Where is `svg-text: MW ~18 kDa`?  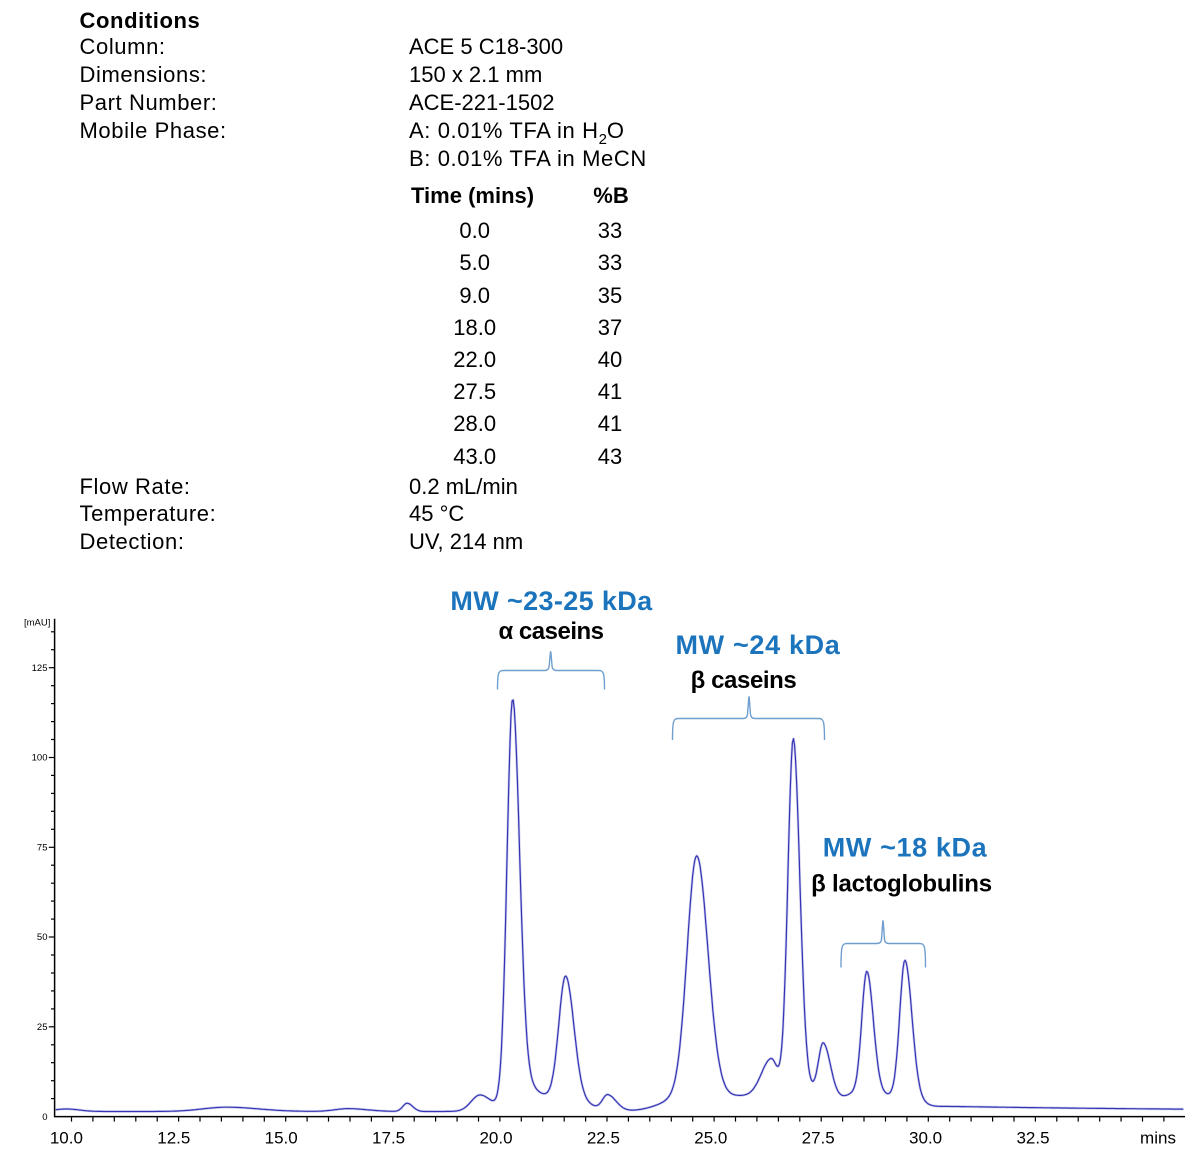 svg-text: MW ~18 kDa is located at coordinates (905, 847).